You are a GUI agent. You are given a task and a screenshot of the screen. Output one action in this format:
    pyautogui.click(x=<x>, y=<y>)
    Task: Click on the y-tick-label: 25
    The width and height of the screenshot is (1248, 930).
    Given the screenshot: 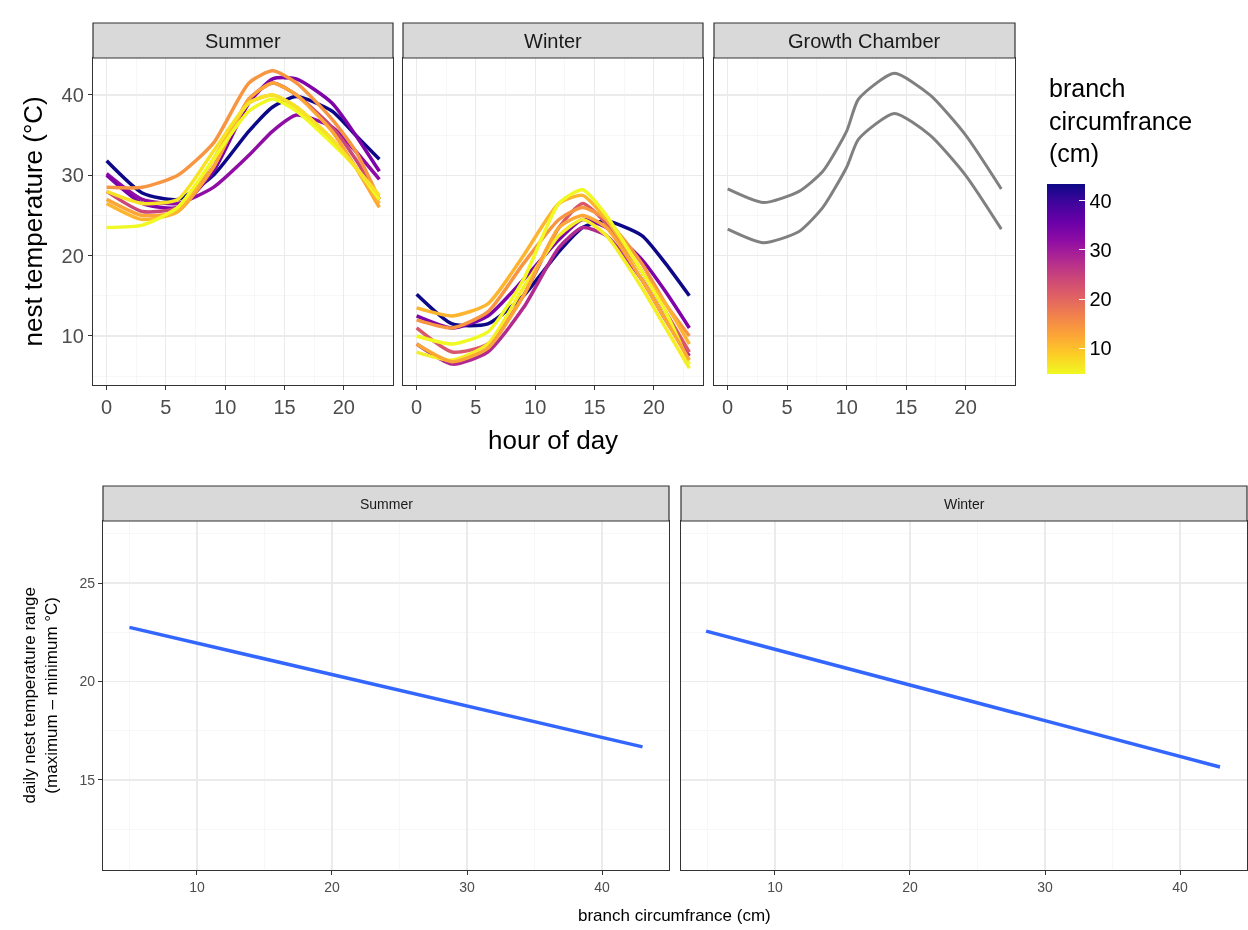 What is the action you would take?
    pyautogui.click(x=87, y=582)
    